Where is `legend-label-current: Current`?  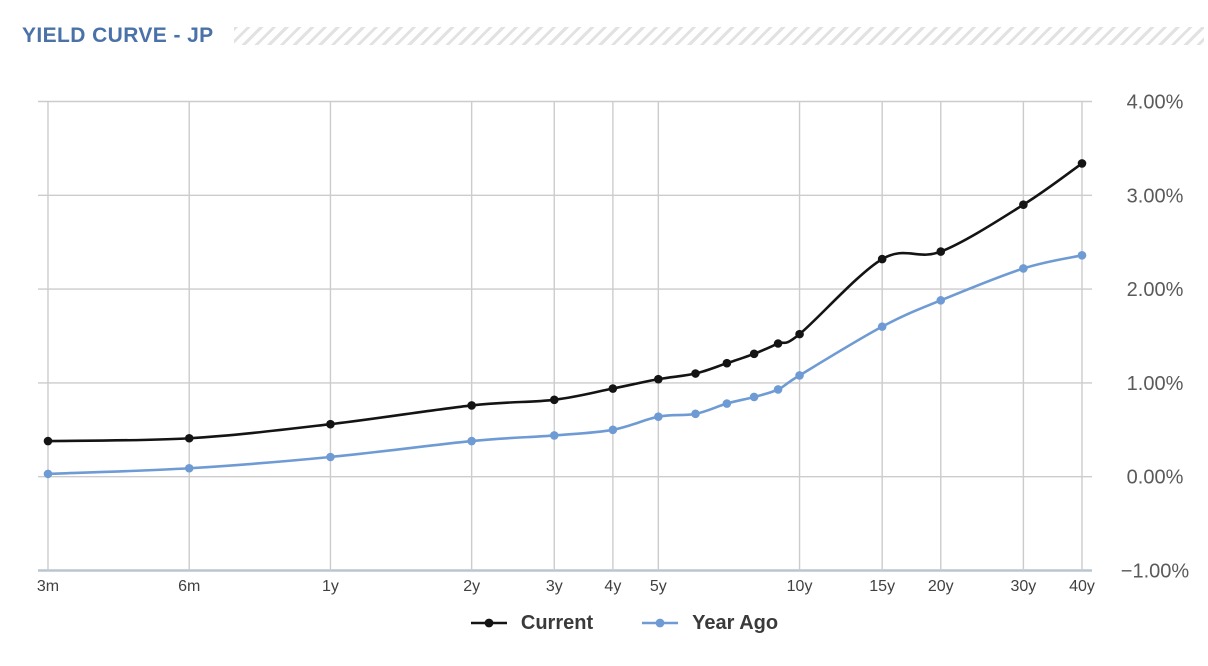 legend-label-current: Current is located at coordinates (557, 623).